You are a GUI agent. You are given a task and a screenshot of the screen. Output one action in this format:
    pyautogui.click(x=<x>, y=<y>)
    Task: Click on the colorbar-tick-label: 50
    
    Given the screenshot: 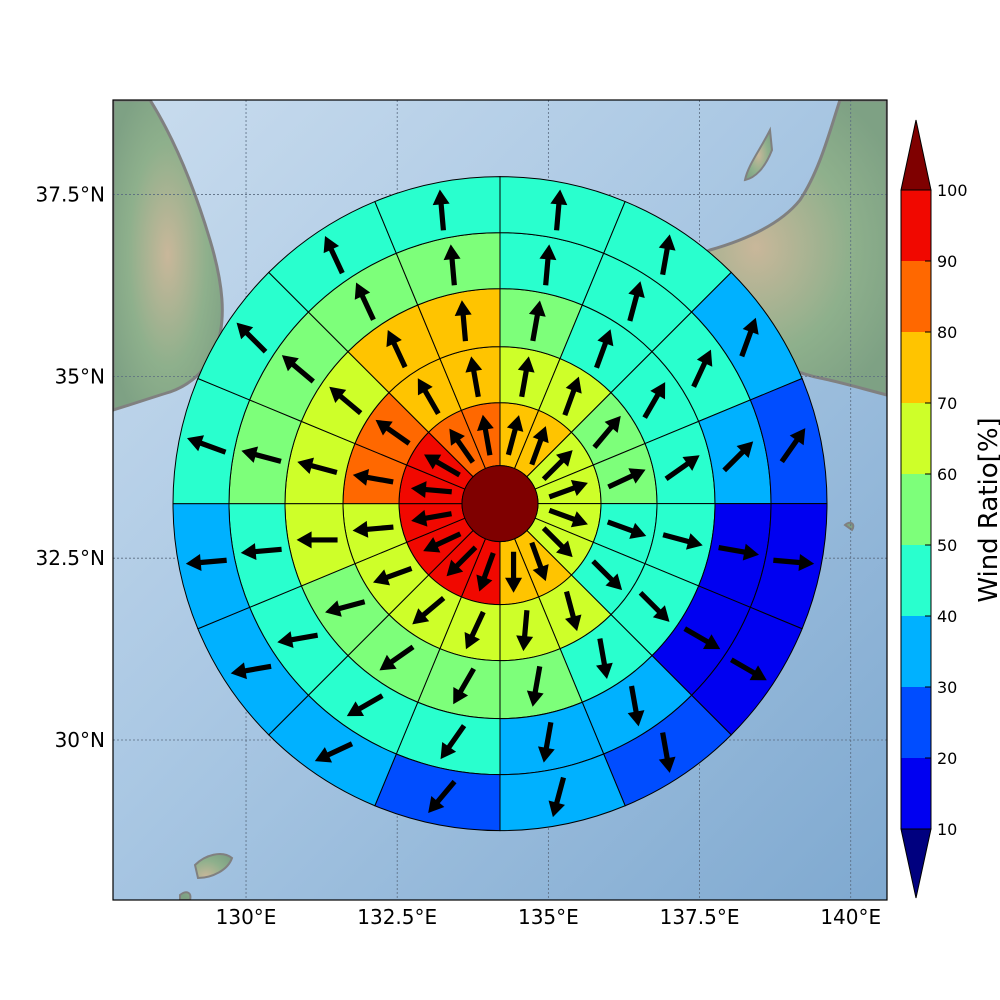 What is the action you would take?
    pyautogui.click(x=947, y=545)
    